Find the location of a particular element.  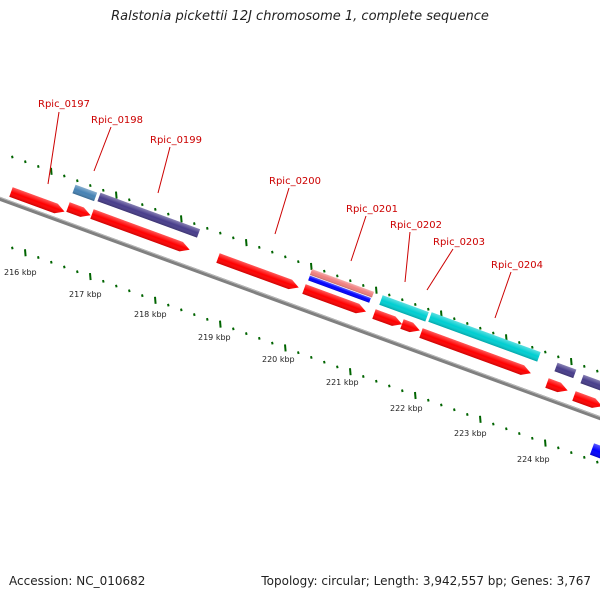

gene-block-rpic-0203-shading is located at coordinates (484, 337).